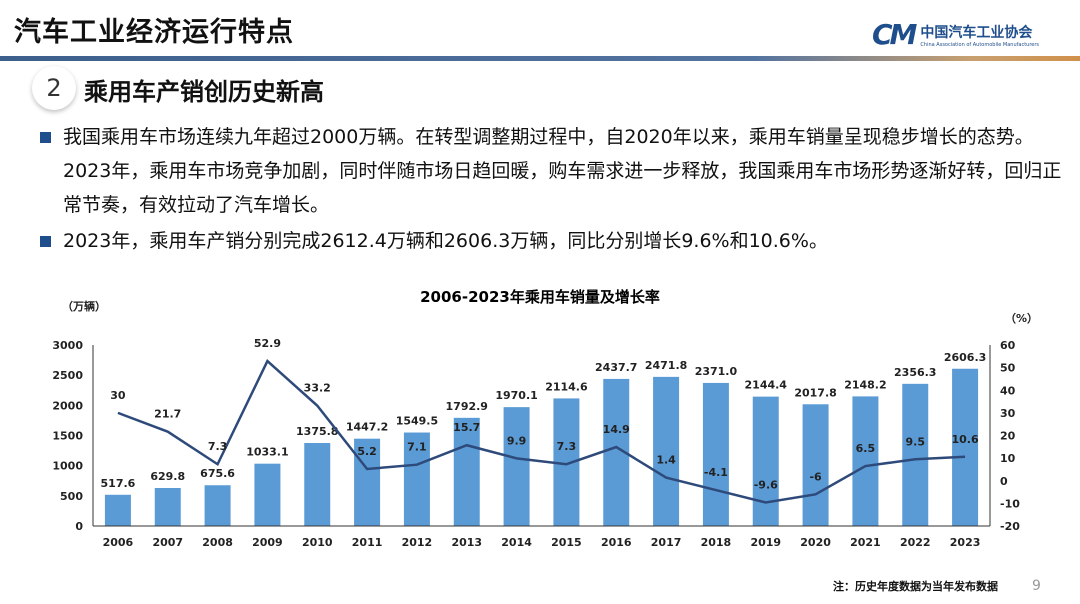 This screenshot has height=604, width=1080. Describe the element at coordinates (167, 542) in the screenshot. I see `x-tick-label: 2007` at that location.